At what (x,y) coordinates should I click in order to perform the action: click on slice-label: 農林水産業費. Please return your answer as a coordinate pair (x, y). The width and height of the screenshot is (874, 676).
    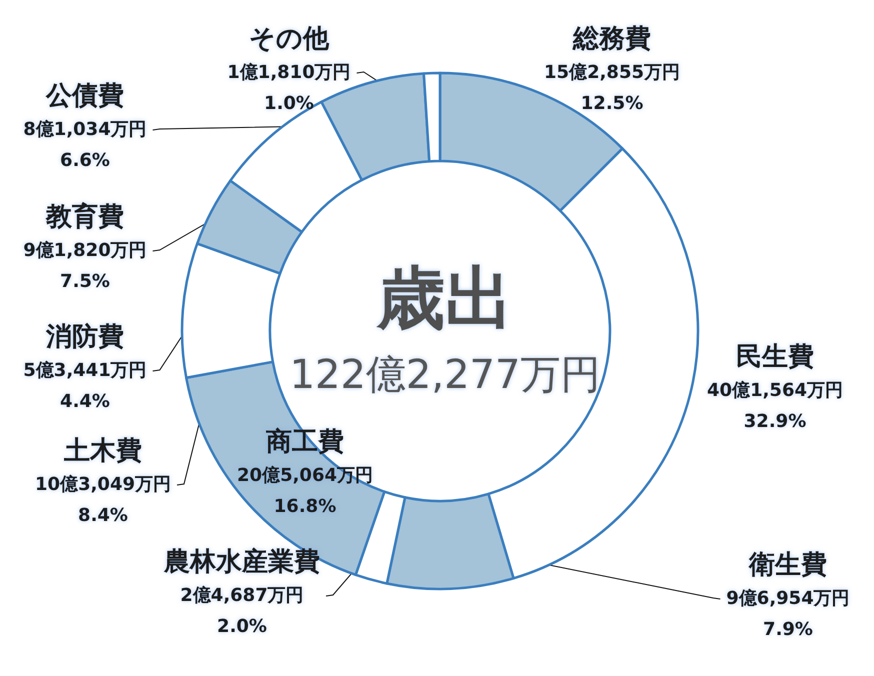
    Looking at the image, I should click on (241, 562).